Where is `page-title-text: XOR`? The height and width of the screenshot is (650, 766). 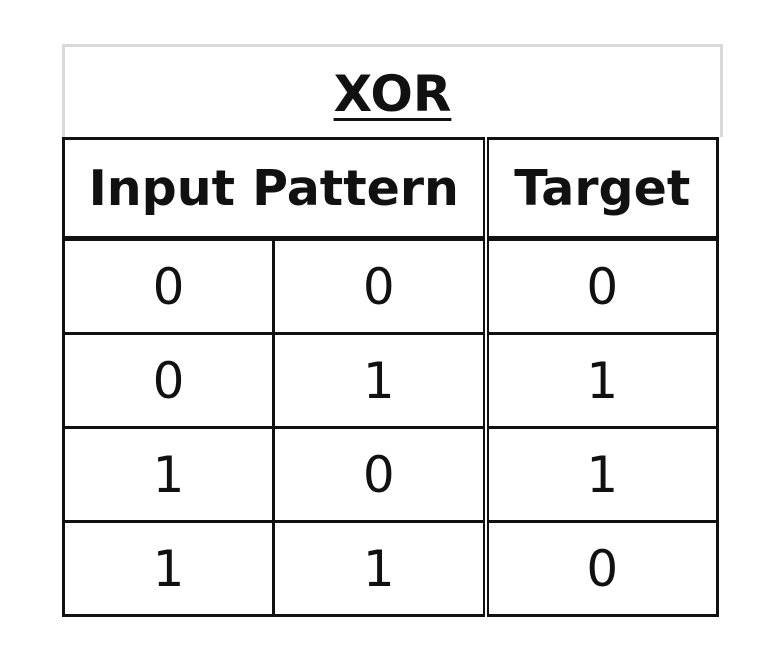 page-title-text: XOR is located at coordinates (392, 94).